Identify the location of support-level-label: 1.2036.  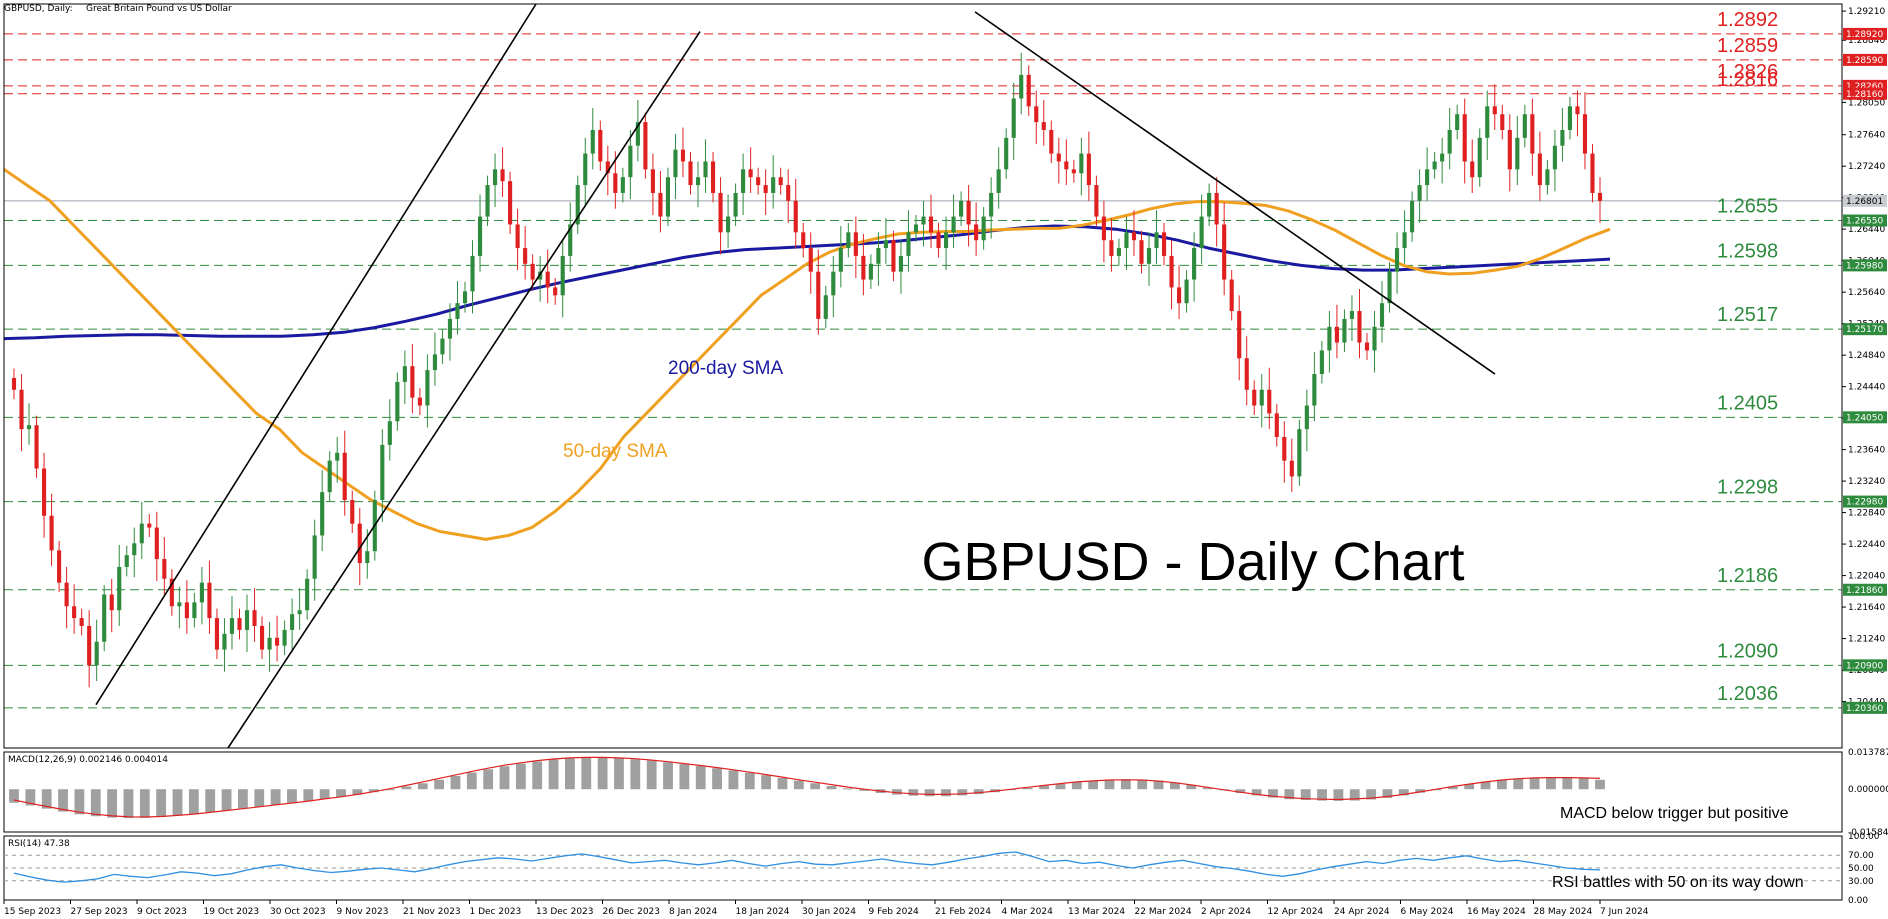
(1747, 694).